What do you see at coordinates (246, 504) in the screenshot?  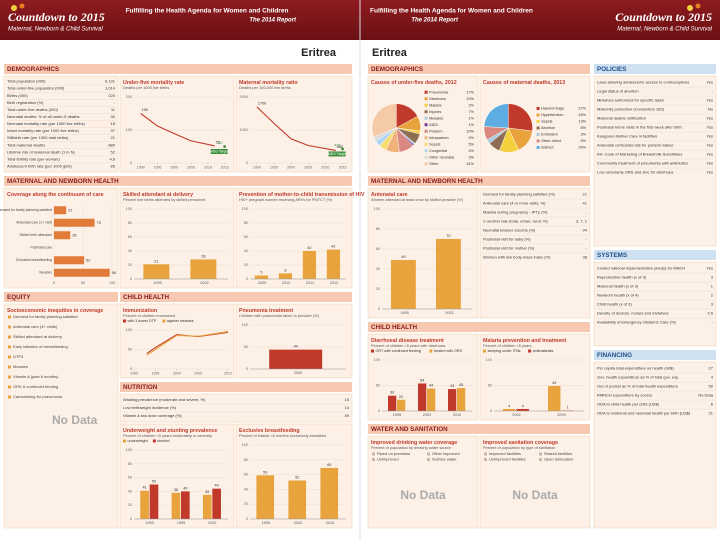 I see `y-tick-label: 20` at bounding box center [246, 504].